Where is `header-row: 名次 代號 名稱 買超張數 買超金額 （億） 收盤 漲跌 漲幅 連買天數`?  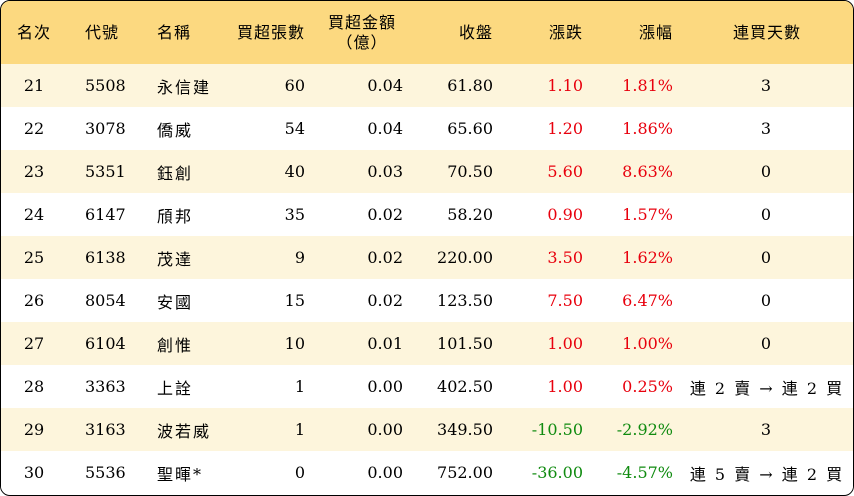
header-row: 名次 代號 名稱 買超張數 買超金額 （億） 收盤 漲跌 漲幅 連買天數 is located at coordinates (427, 32).